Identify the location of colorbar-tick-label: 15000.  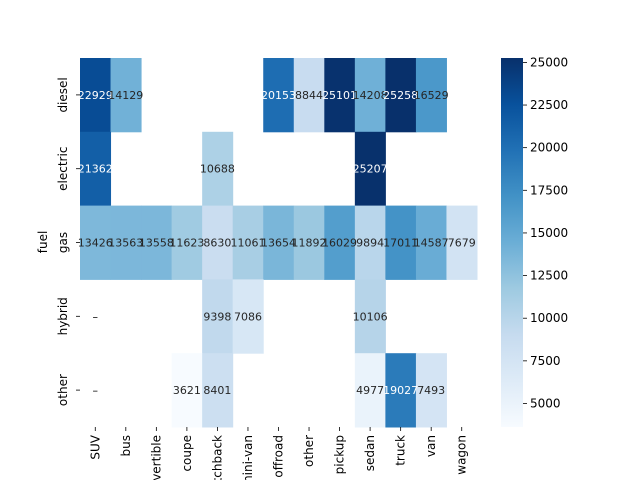
(549, 233).